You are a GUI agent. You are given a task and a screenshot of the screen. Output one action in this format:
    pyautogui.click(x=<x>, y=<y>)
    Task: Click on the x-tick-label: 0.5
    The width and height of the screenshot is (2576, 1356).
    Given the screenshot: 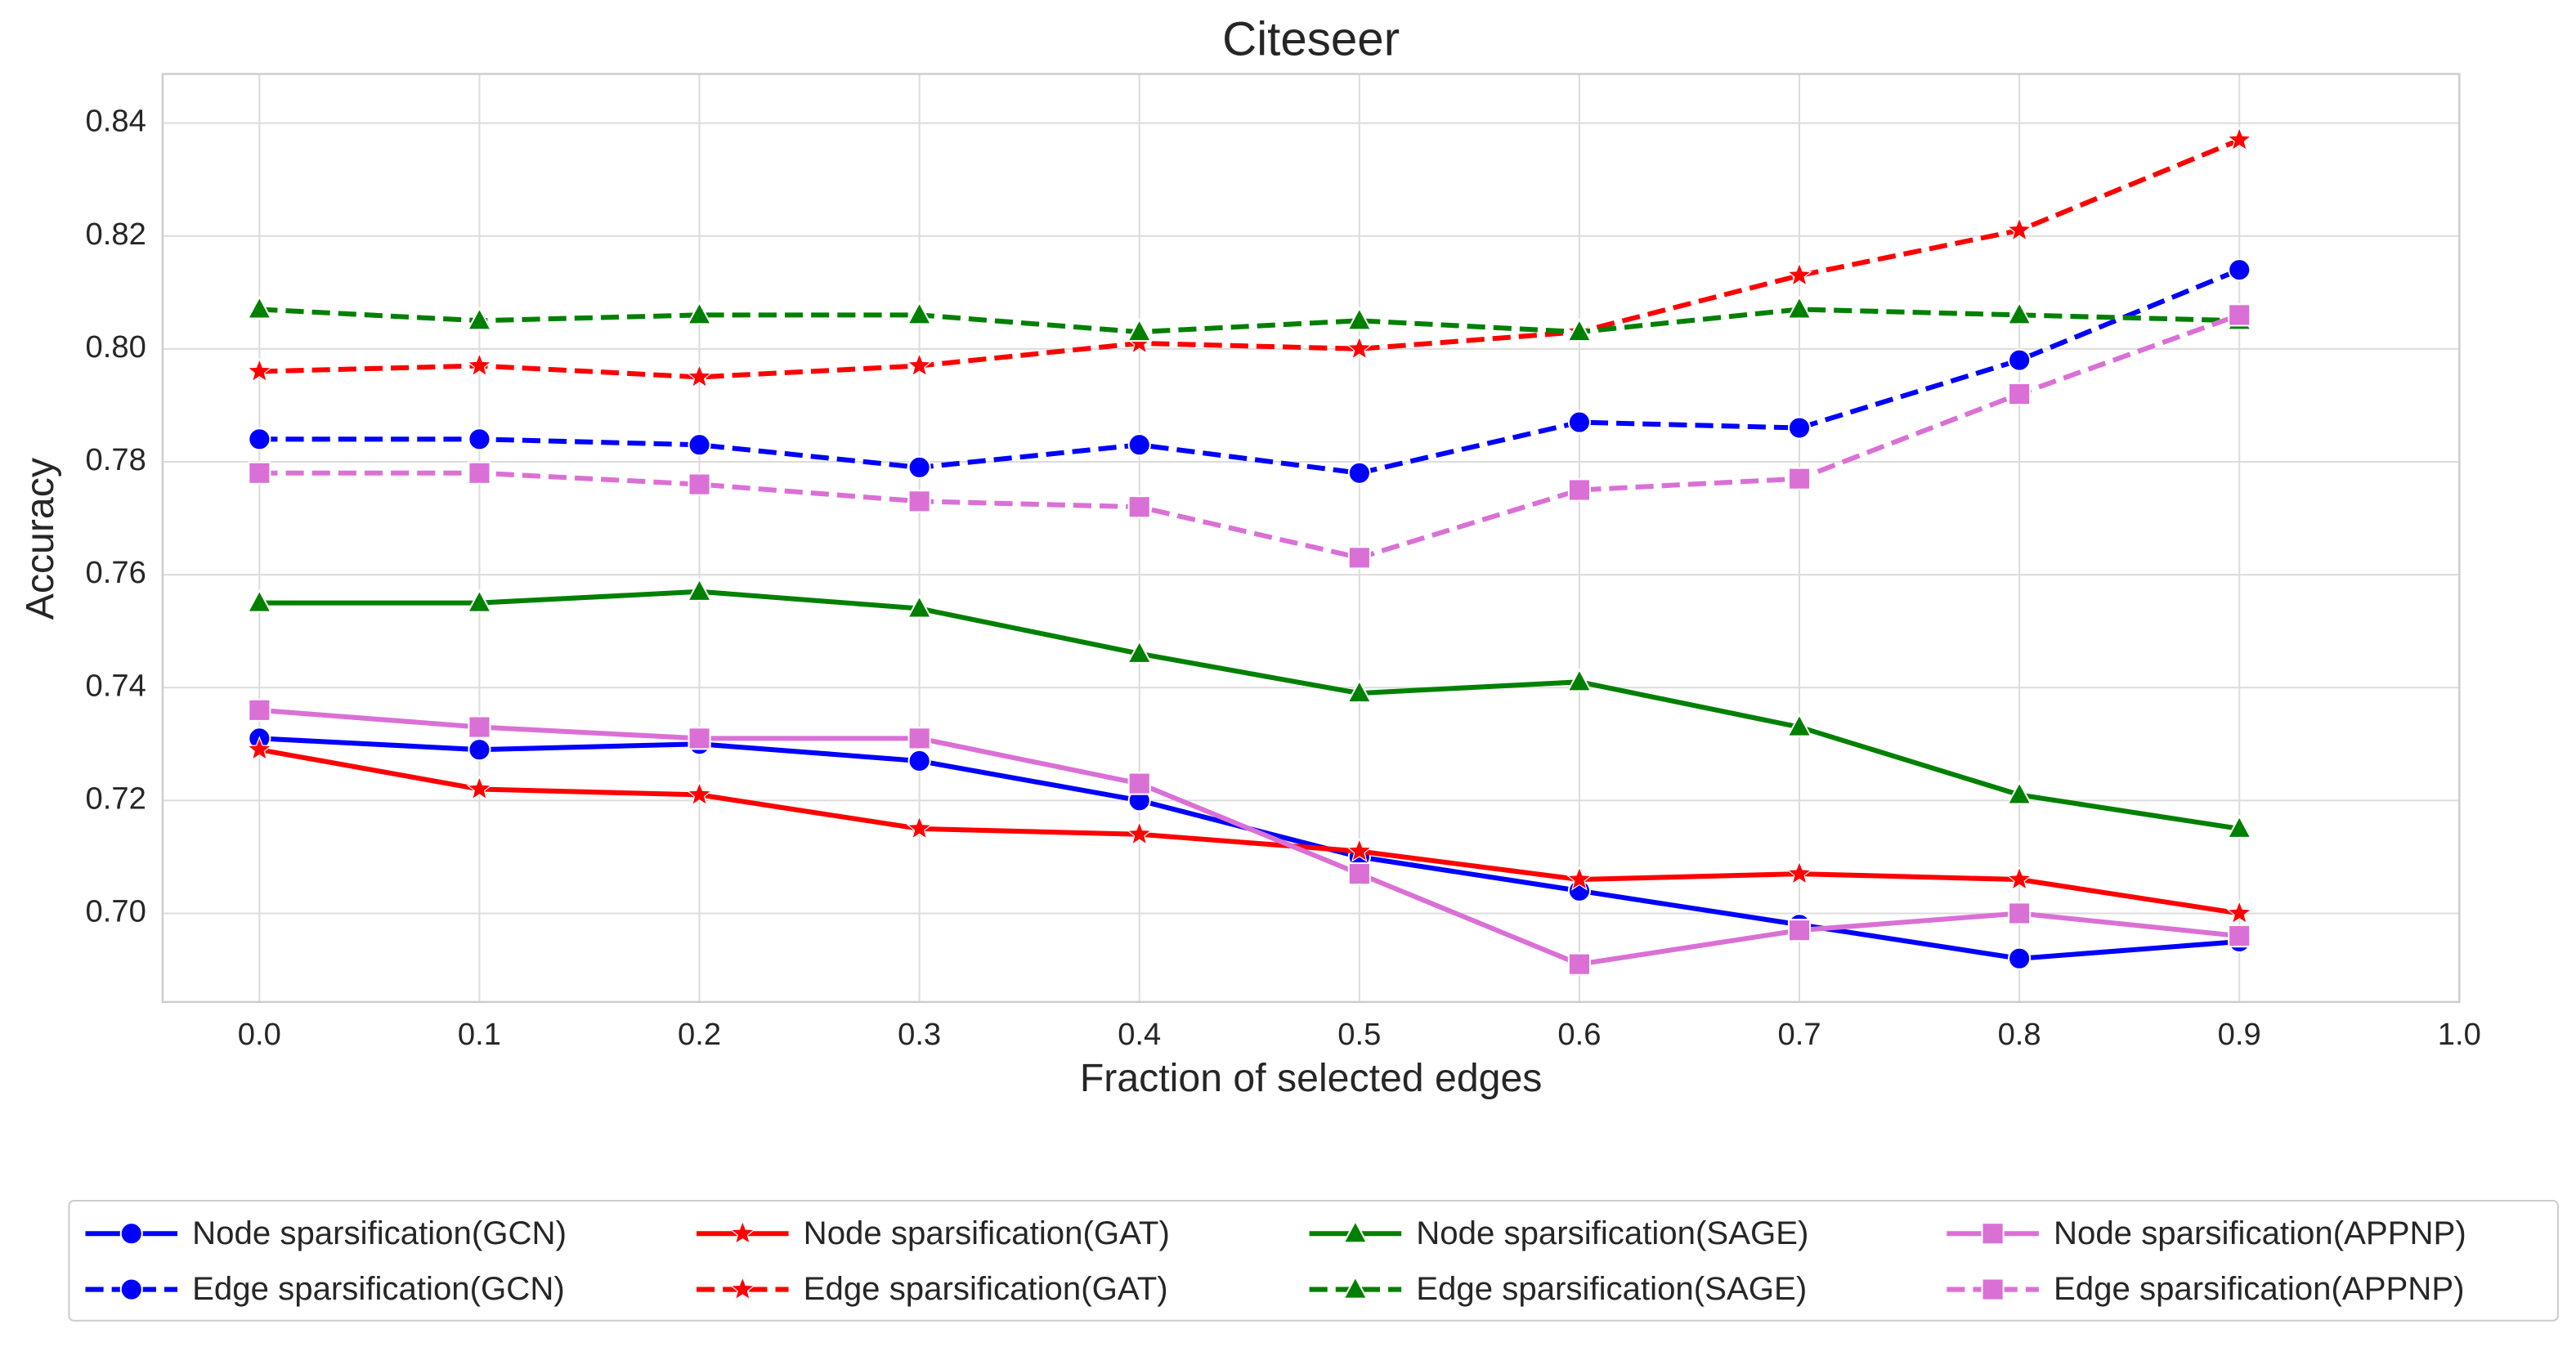 What is the action you would take?
    pyautogui.click(x=1359, y=1034)
    